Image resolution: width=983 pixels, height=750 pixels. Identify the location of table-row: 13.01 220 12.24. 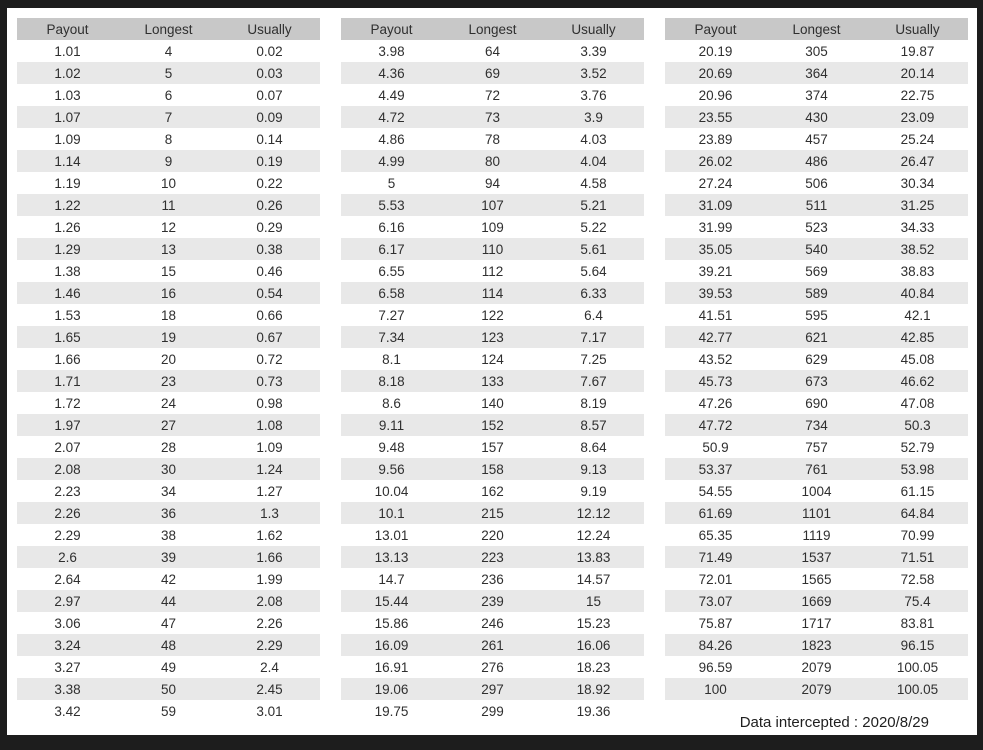
(492, 535).